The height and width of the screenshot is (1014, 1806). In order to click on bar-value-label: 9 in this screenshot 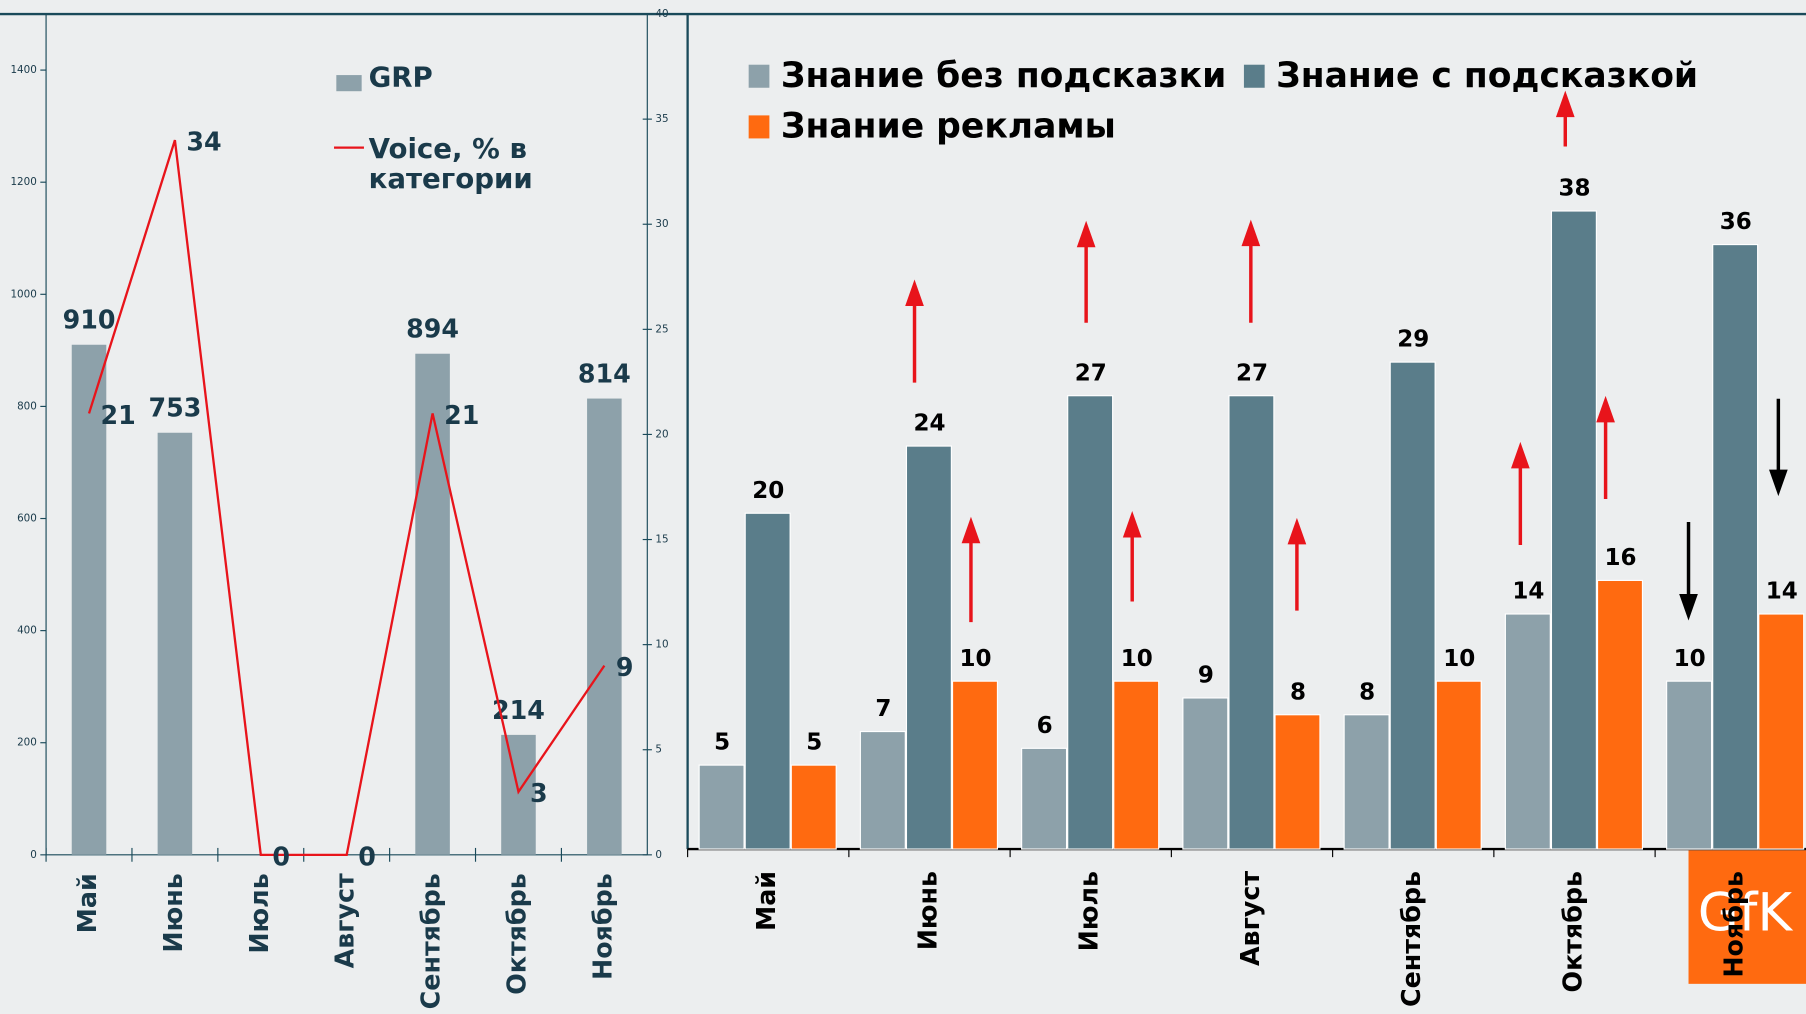, I will do `click(1206, 676)`.